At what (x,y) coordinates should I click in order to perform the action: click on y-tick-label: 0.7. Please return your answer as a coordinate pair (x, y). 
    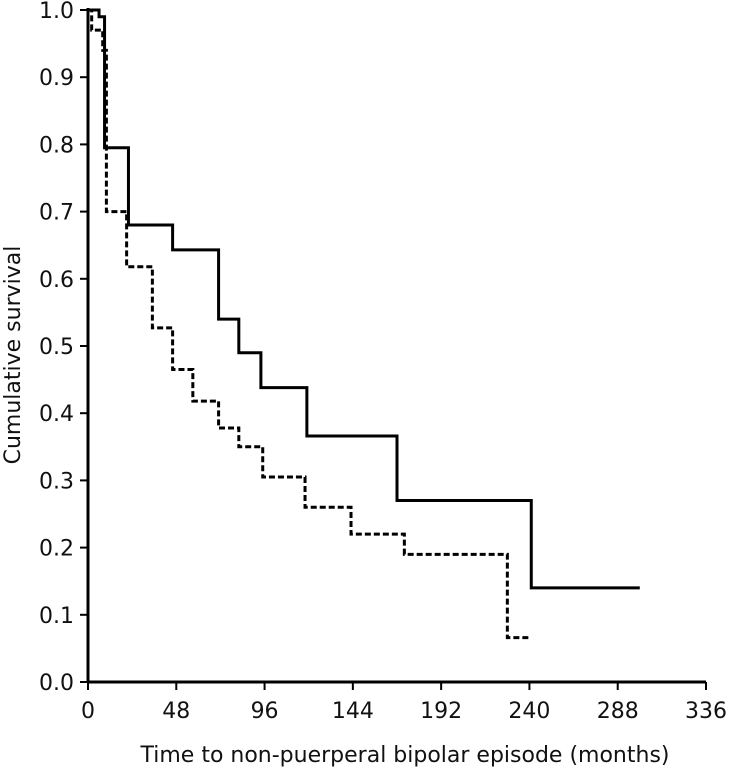
    Looking at the image, I should click on (56, 213).